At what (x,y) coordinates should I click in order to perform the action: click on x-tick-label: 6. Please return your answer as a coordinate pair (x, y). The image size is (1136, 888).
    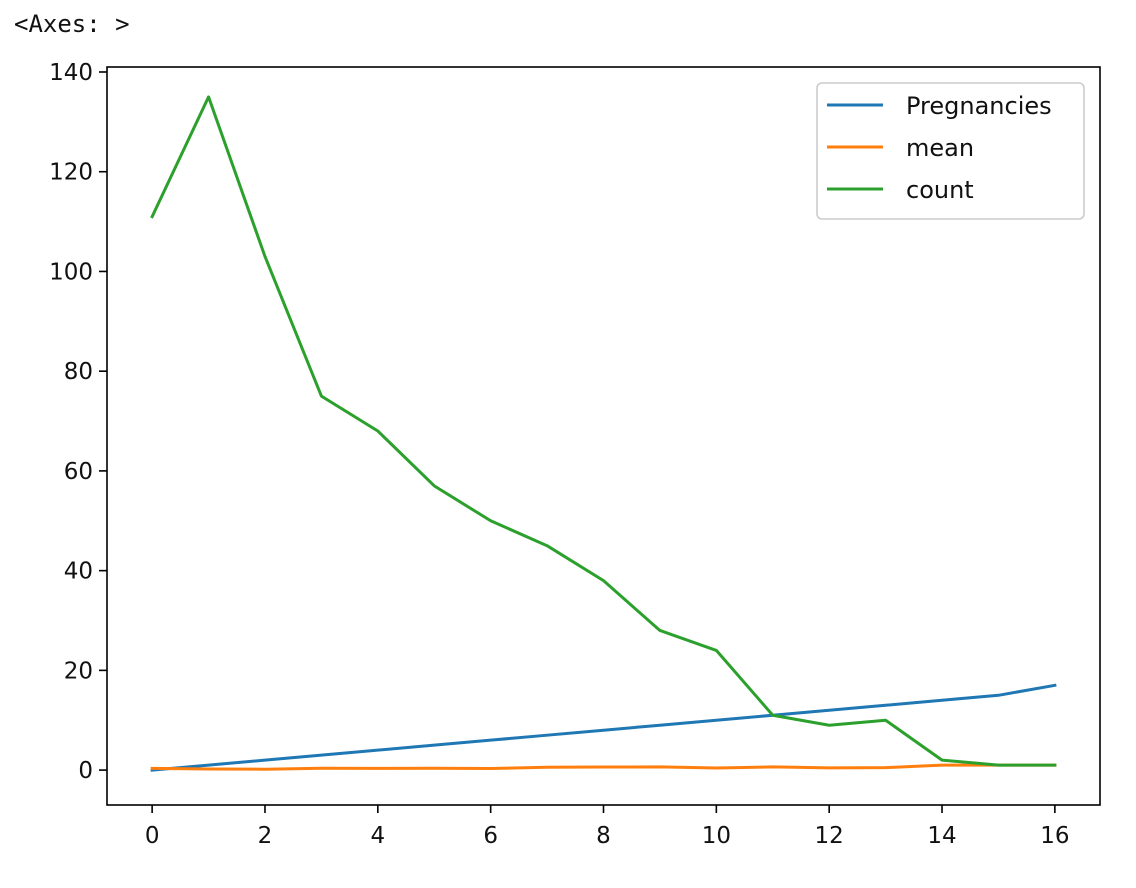
    Looking at the image, I should click on (490, 836).